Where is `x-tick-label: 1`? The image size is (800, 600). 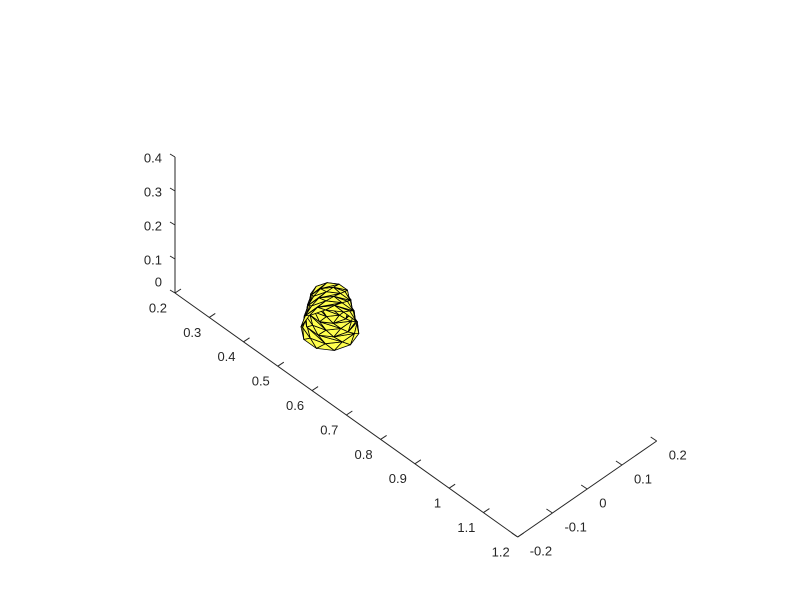 x-tick-label: 1 is located at coordinates (437, 503).